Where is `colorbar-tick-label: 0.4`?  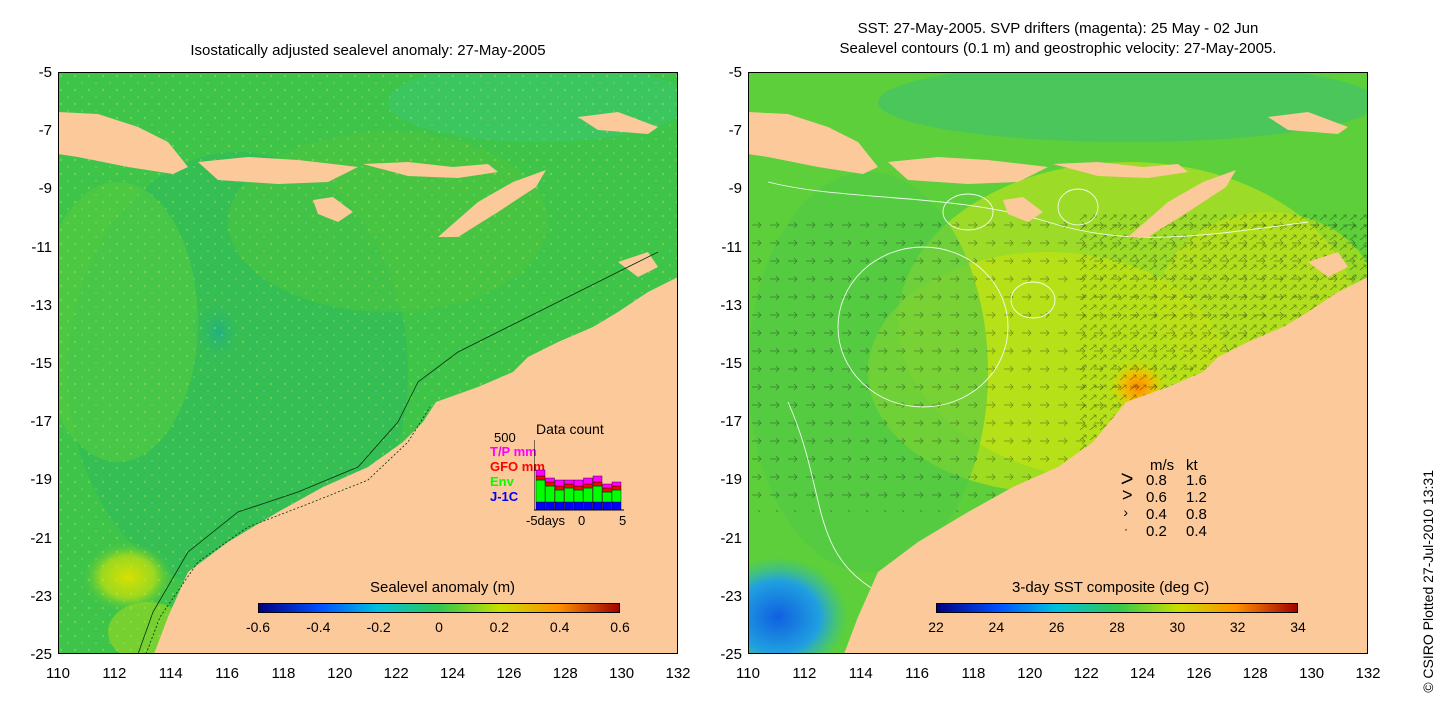
colorbar-tick-label: 0.4 is located at coordinates (559, 627).